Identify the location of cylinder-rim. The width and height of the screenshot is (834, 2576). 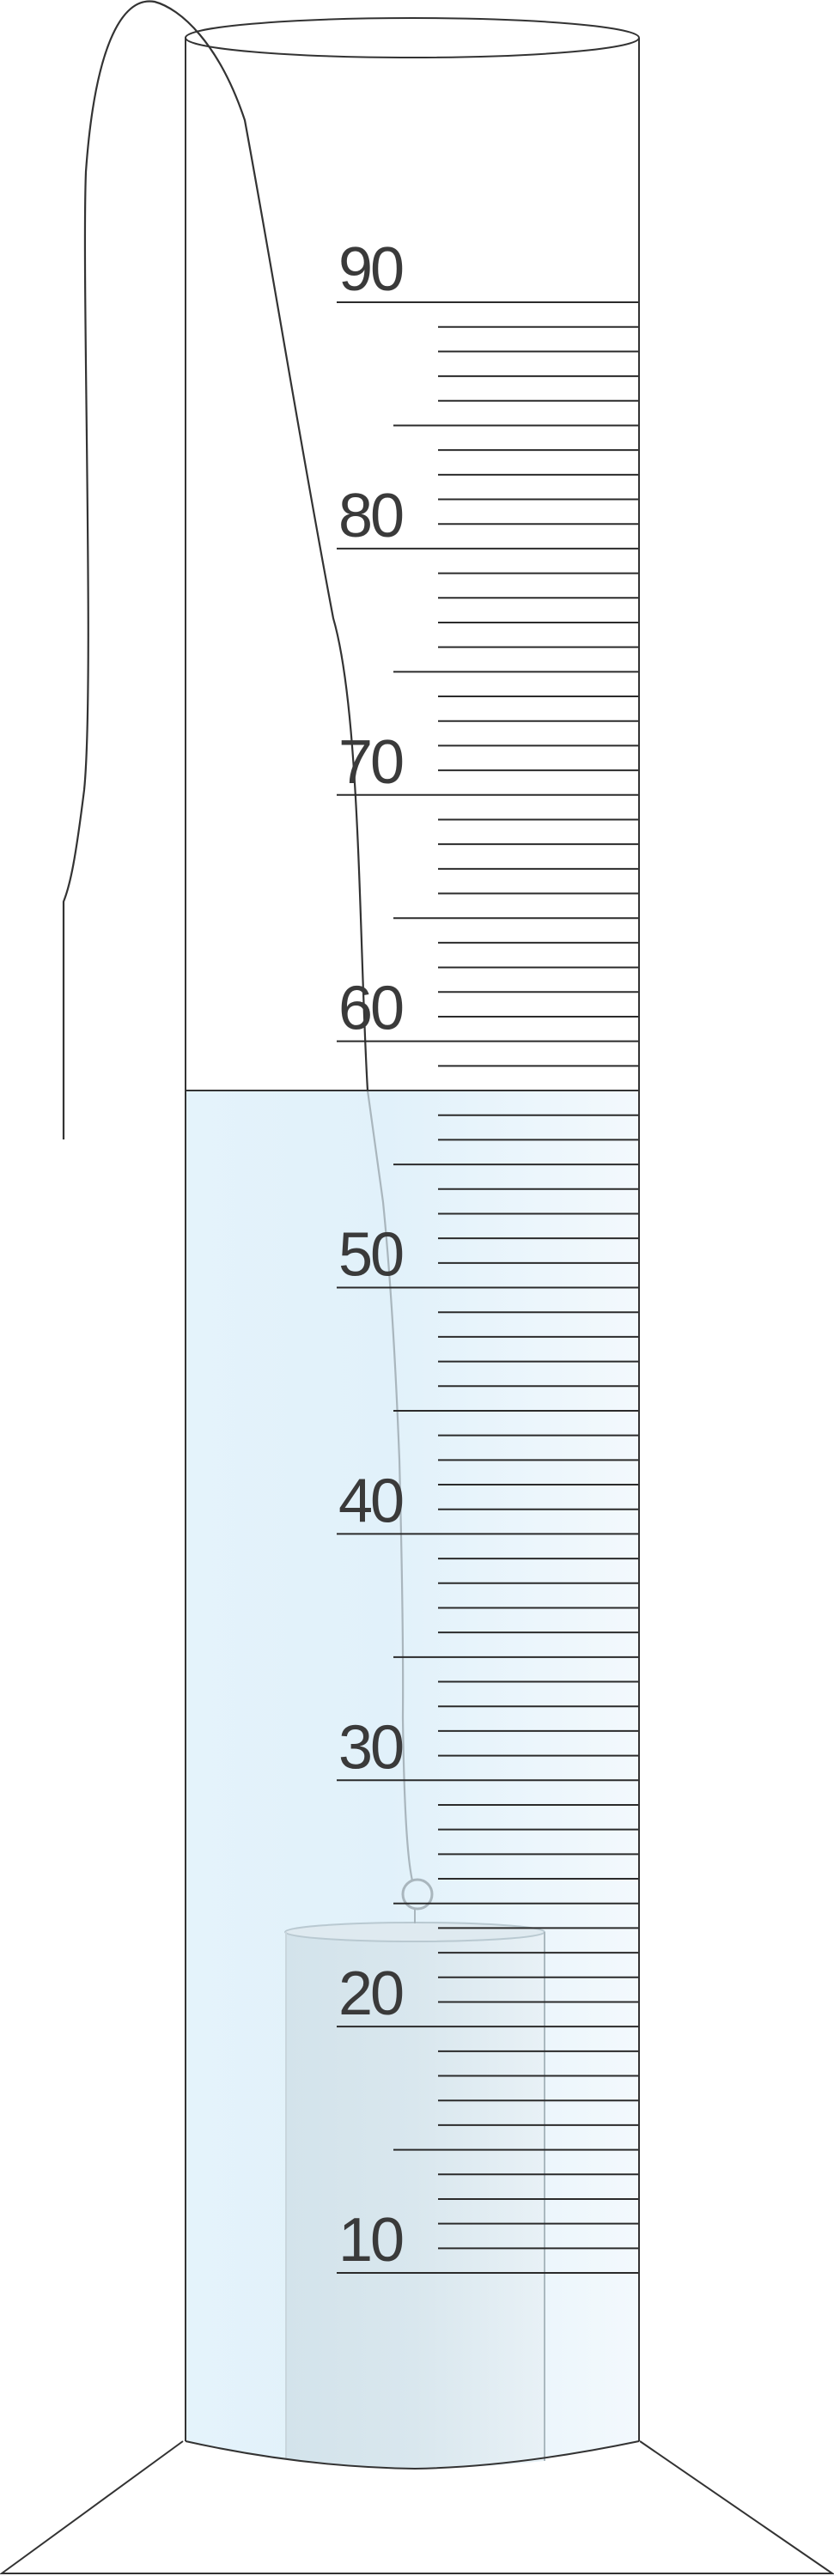
(413, 37).